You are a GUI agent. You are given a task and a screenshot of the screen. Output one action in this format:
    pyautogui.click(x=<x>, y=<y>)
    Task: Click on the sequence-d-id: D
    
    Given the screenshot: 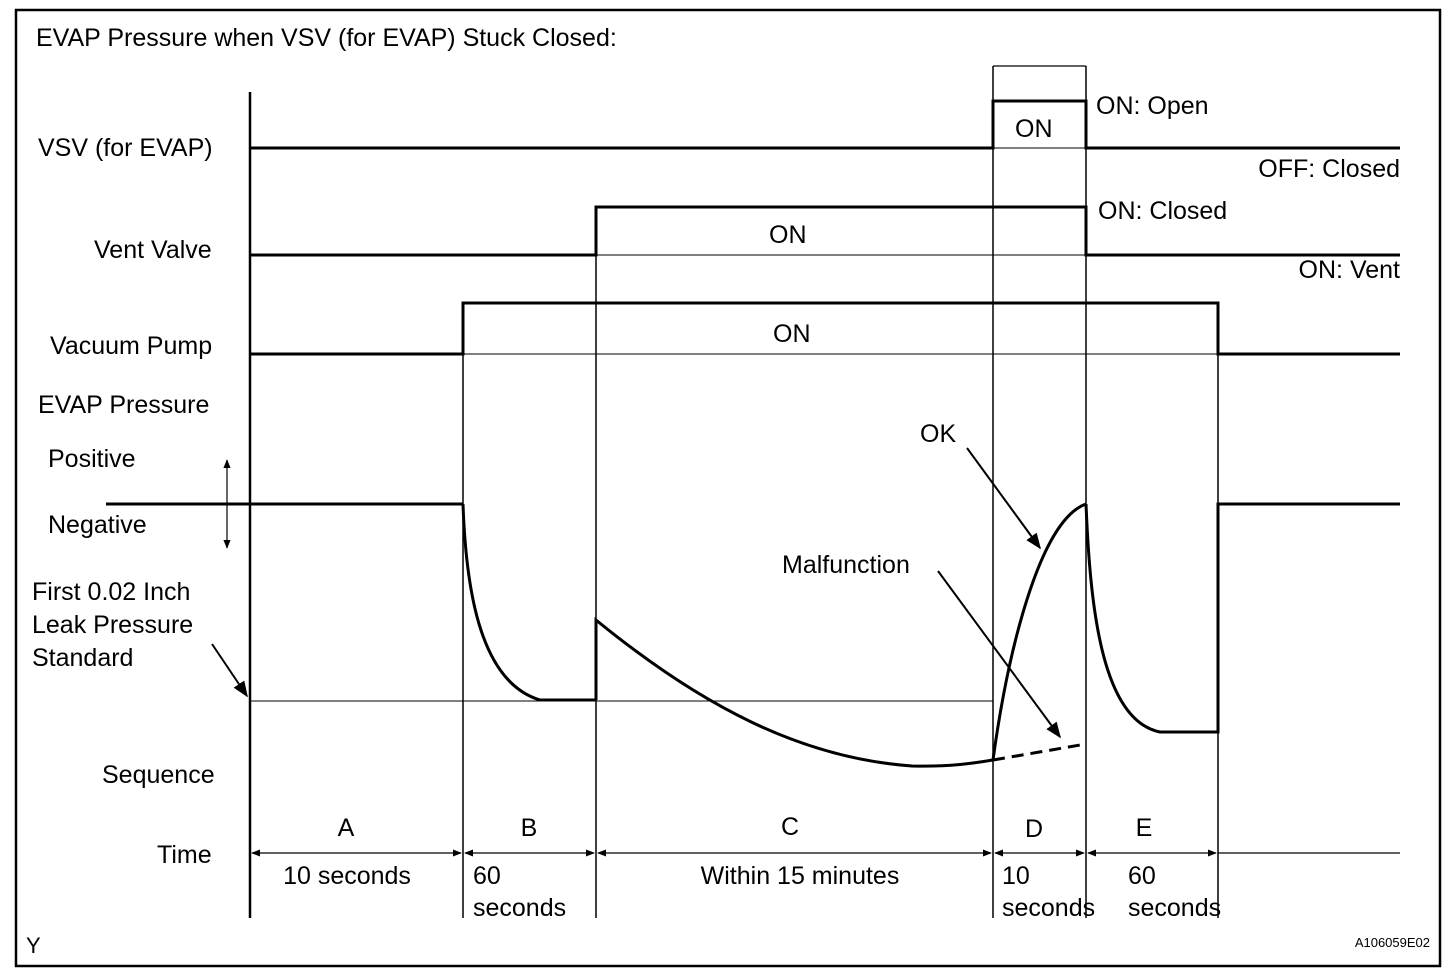 What is the action you would take?
    pyautogui.click(x=1034, y=829)
    